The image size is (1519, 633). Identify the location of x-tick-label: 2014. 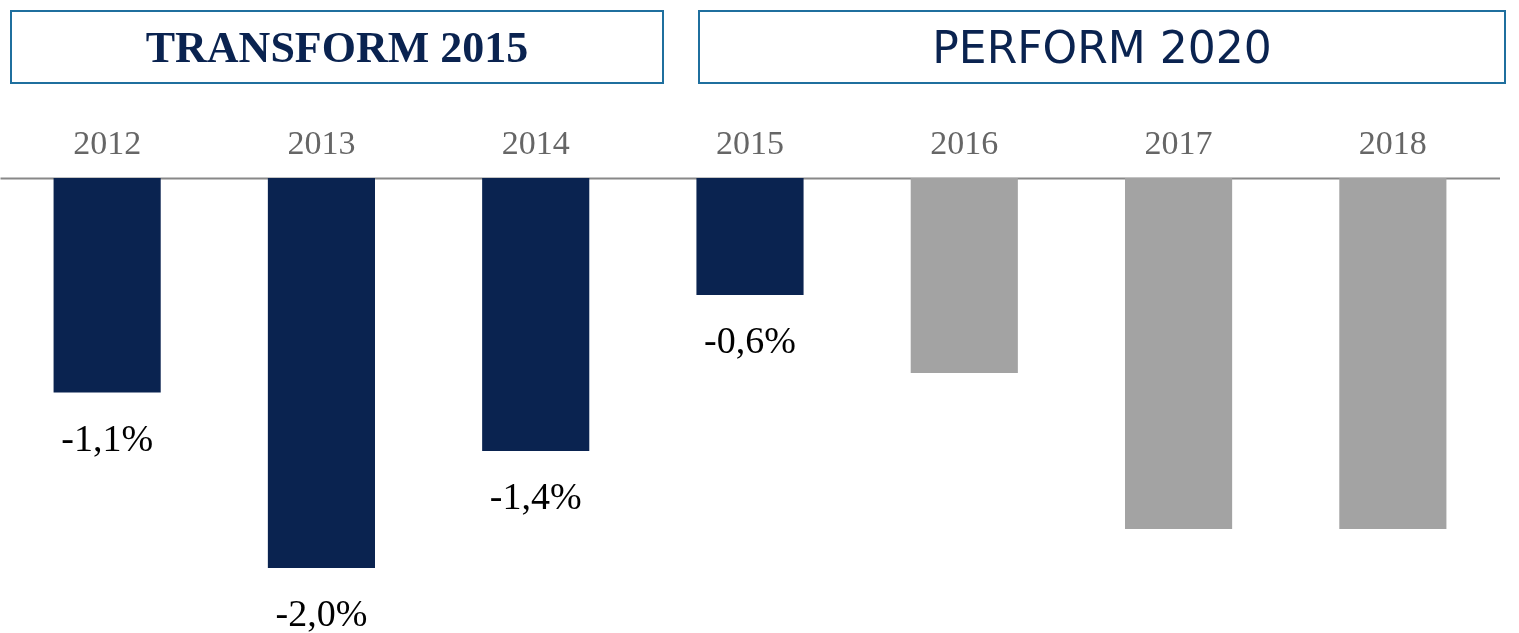
(535, 142).